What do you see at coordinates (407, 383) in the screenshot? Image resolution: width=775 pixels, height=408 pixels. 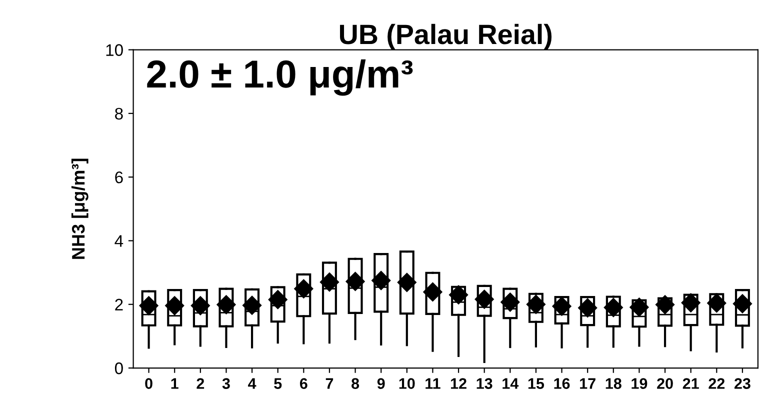 I see `x-tick-label: 10` at bounding box center [407, 383].